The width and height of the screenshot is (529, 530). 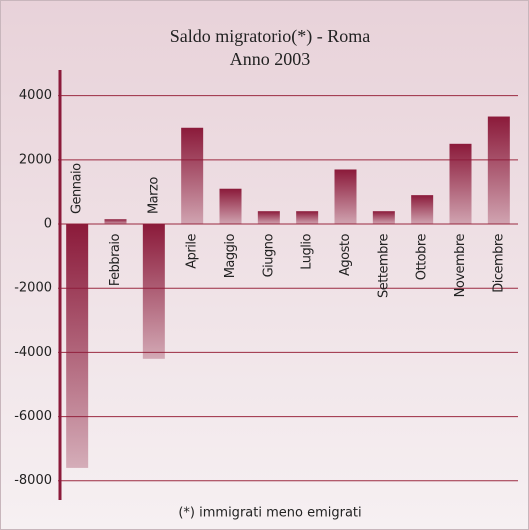 What do you see at coordinates (383, 266) in the screenshot?
I see `x-tick-label: Settembre` at bounding box center [383, 266].